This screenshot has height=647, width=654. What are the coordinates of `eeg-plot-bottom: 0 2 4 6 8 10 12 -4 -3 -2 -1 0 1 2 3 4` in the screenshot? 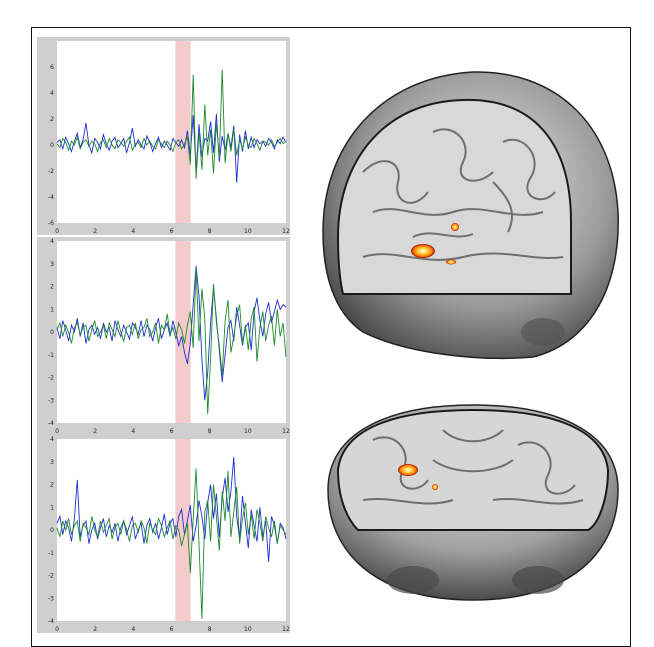 It's located at (163, 534).